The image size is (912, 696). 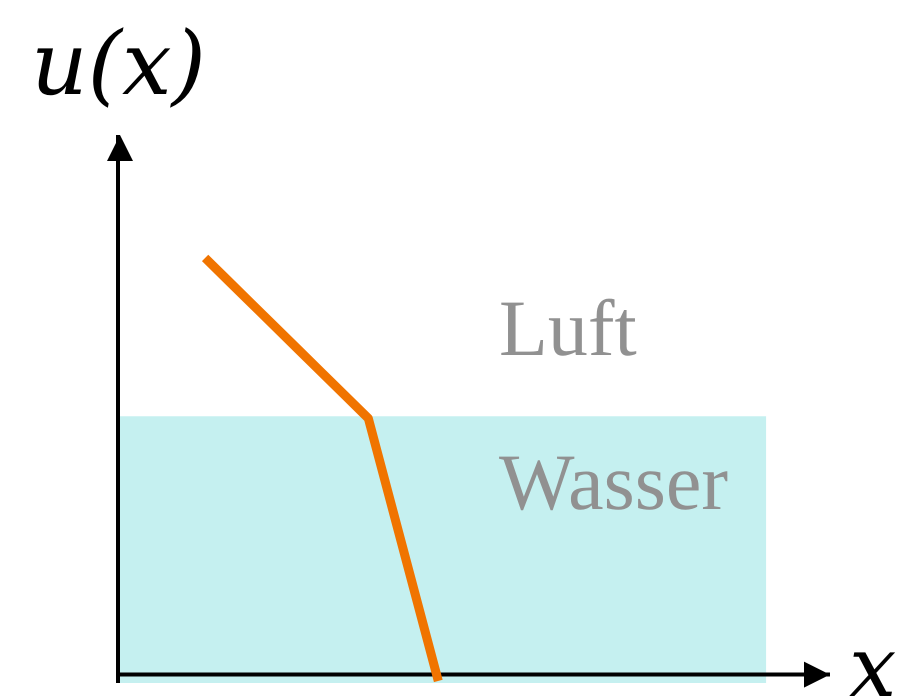 I want to click on text: Luft, so click(x=568, y=329).